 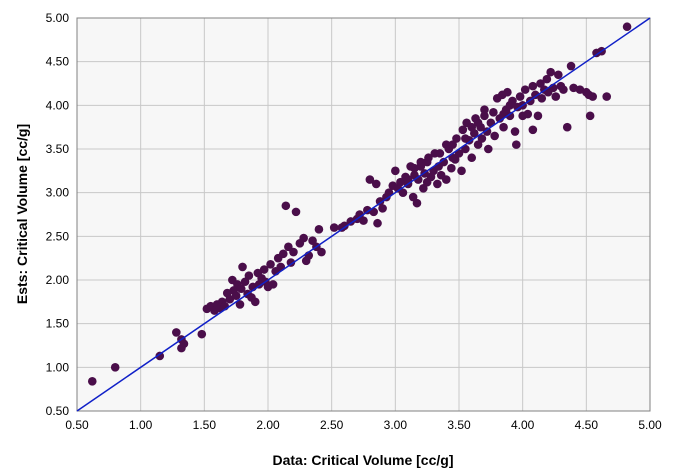 What do you see at coordinates (22, 214) in the screenshot?
I see `y-axis-title: Ests: Critical Volume [cc/g]` at bounding box center [22, 214].